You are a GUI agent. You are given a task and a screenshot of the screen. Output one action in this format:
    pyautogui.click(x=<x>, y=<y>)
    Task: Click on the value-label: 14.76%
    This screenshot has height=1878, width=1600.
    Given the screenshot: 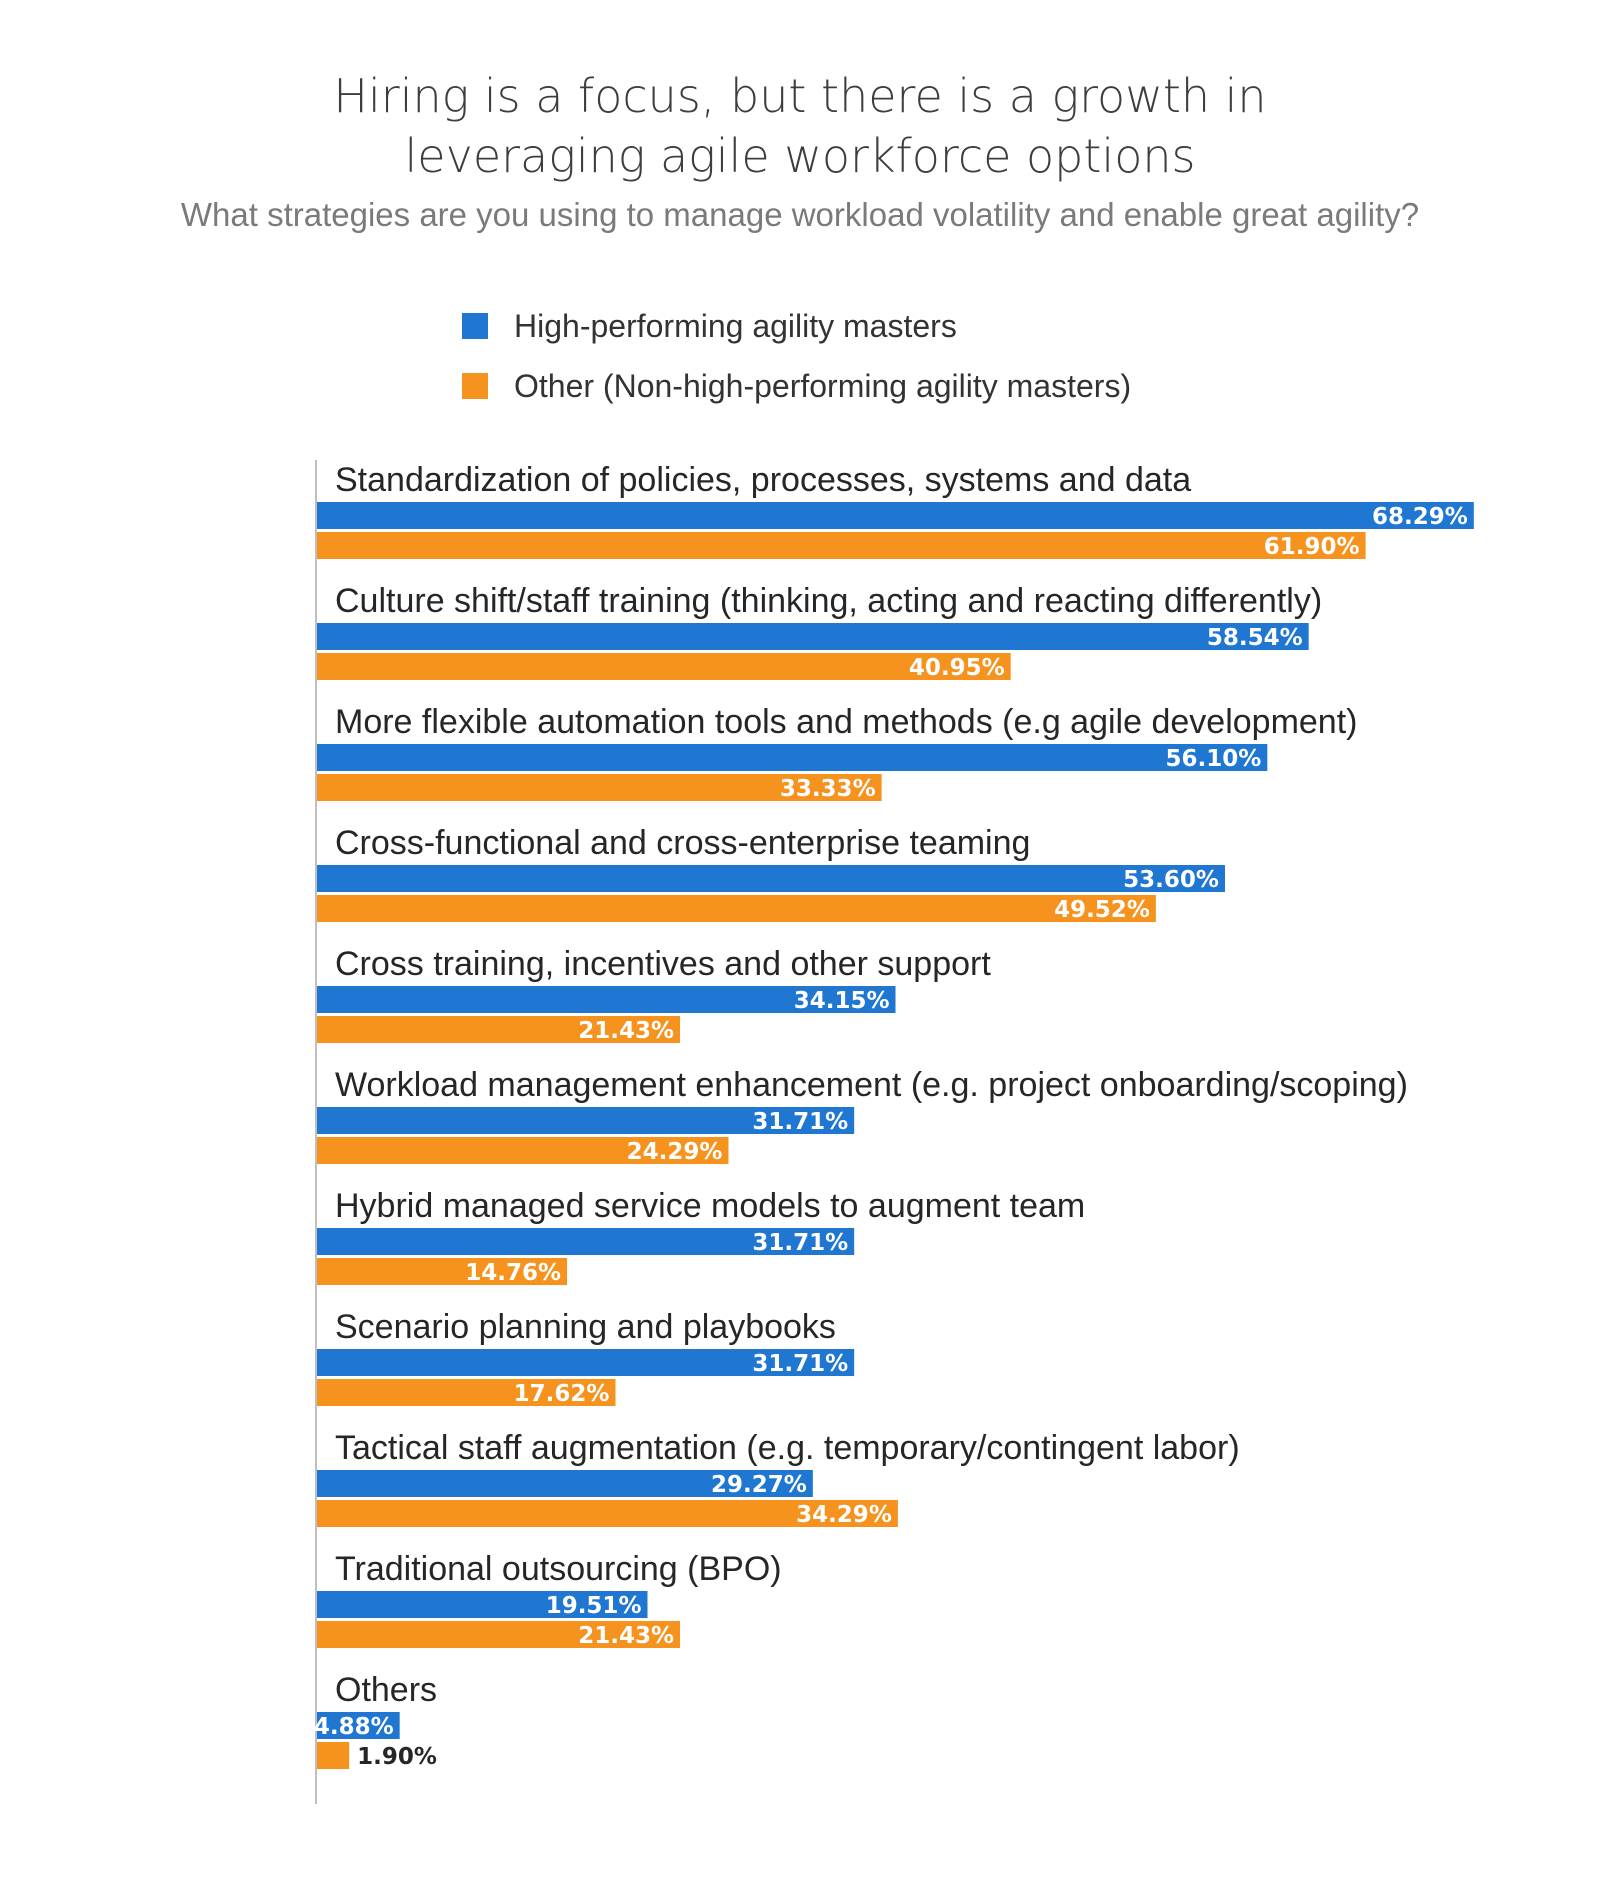 What is the action you would take?
    pyautogui.click(x=513, y=1273)
    